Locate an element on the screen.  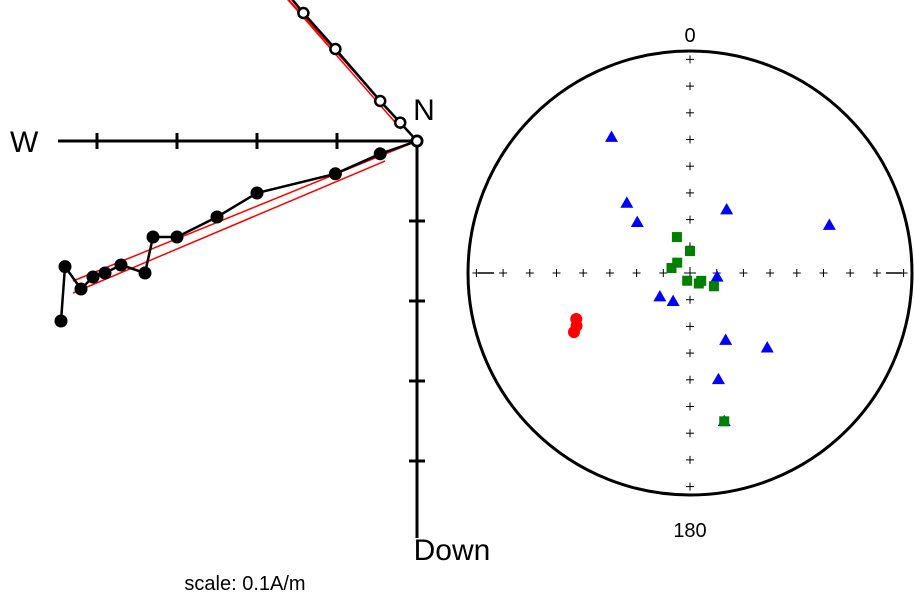
north-azimuth-label: 0 is located at coordinates (689, 36).